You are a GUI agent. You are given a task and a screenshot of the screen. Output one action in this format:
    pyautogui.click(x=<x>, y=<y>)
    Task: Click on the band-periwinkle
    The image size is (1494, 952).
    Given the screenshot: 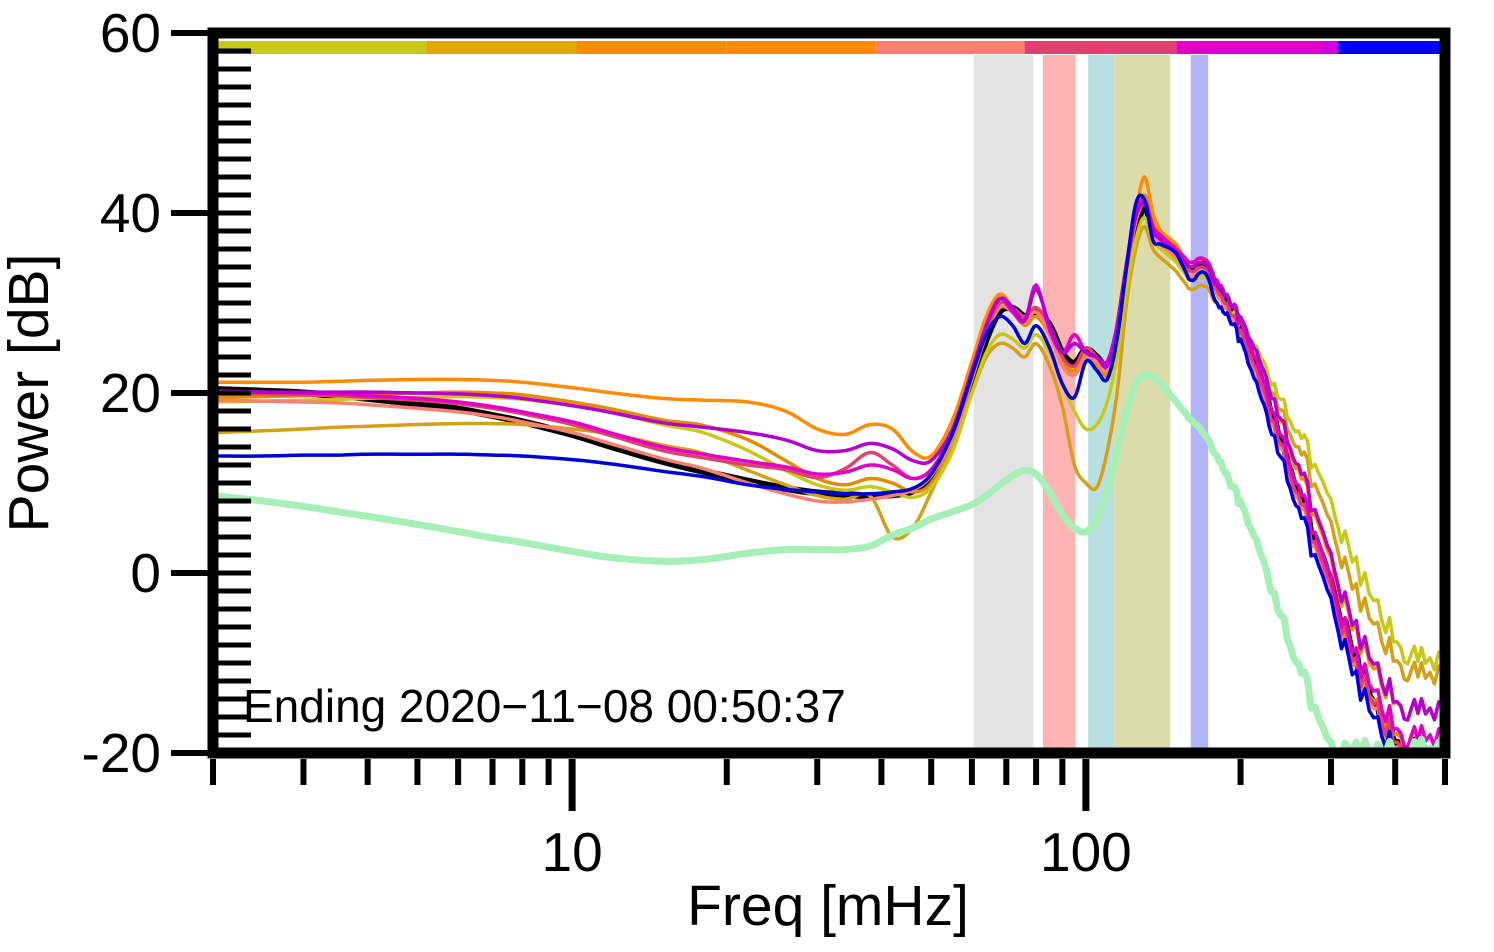 What is the action you would take?
    pyautogui.click(x=1199, y=404)
    